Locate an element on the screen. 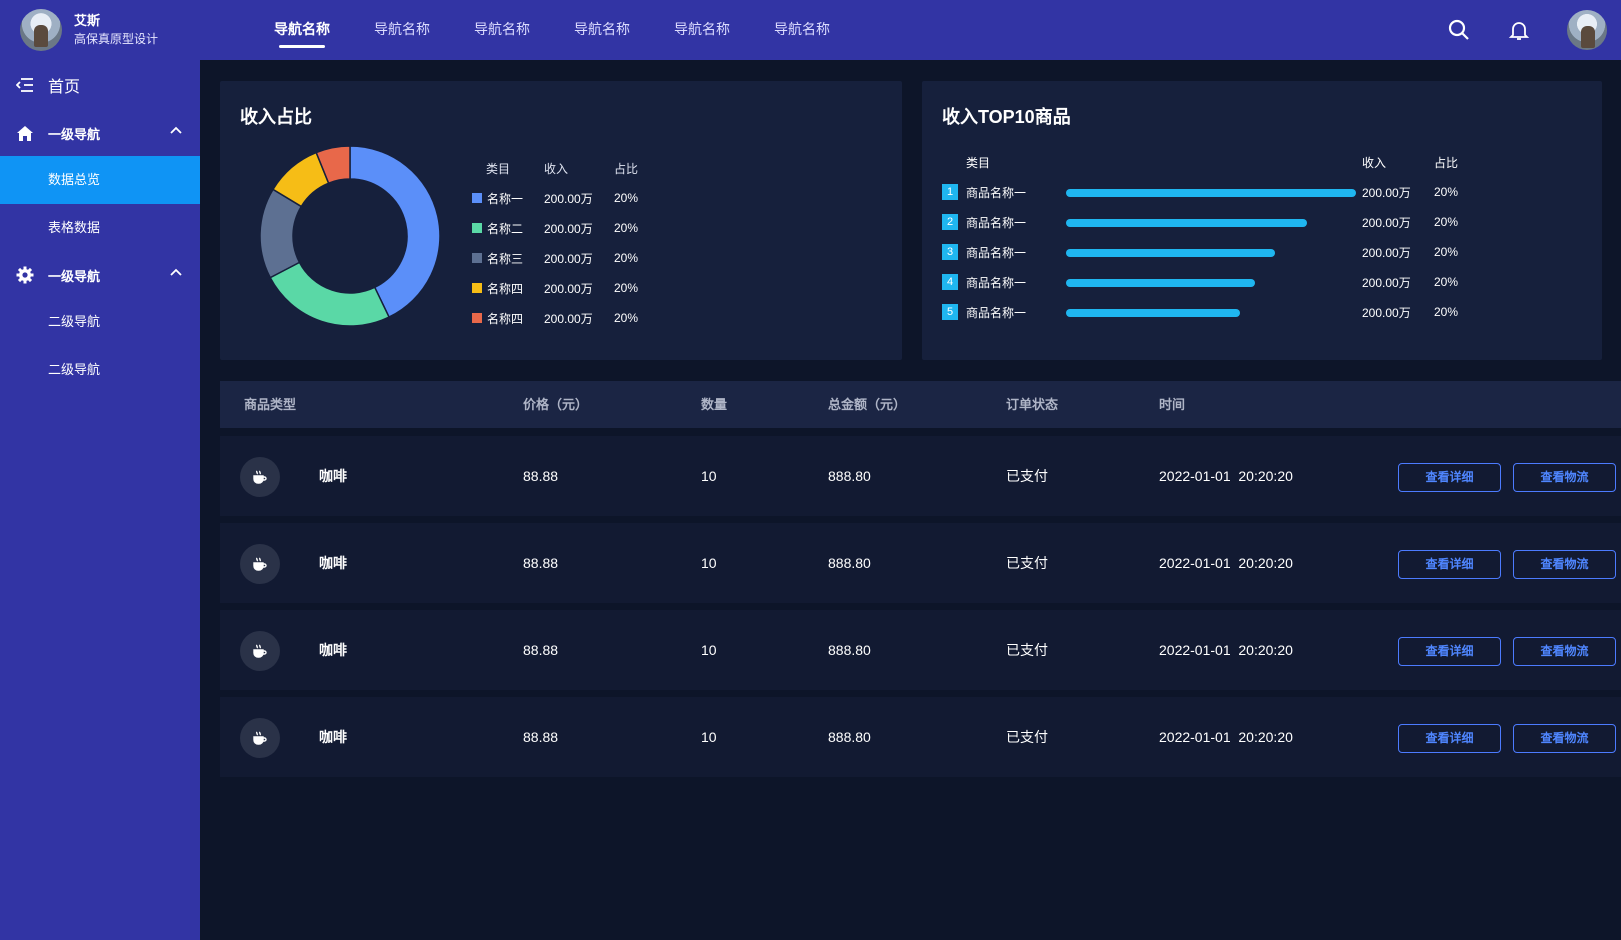 The width and height of the screenshot is (1621, 940). top10-row: 2 商品名称一 200.00万 20% is located at coordinates (1262, 222).